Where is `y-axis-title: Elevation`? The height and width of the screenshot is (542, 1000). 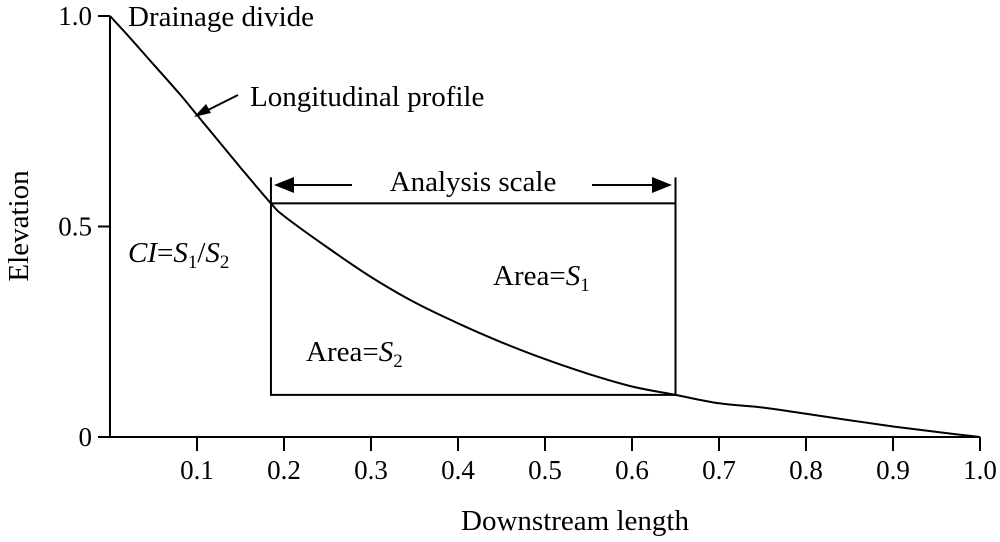 y-axis-title: Elevation is located at coordinates (19, 226).